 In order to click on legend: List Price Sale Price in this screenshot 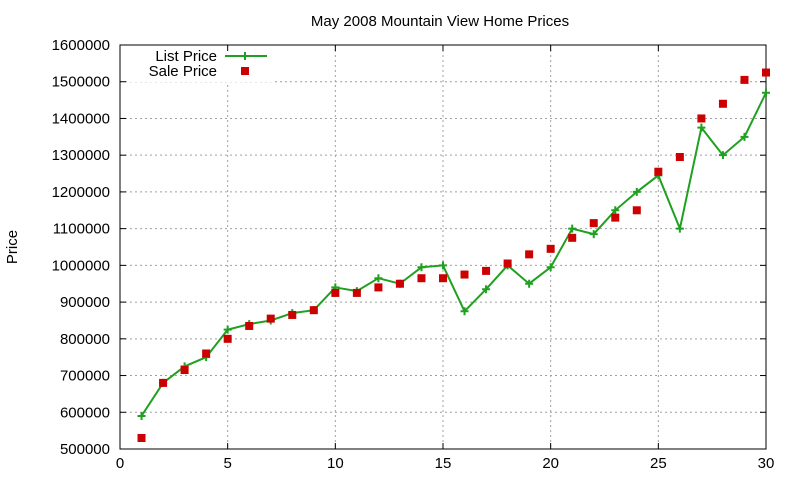, I will do `click(208, 64)`.